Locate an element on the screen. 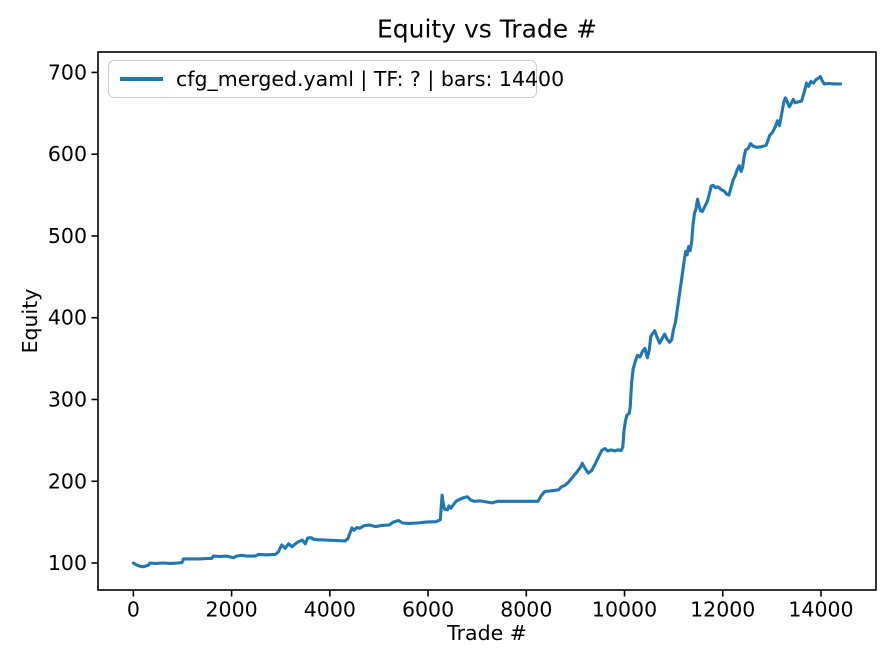  legend-line-swatch is located at coordinates (141, 79).